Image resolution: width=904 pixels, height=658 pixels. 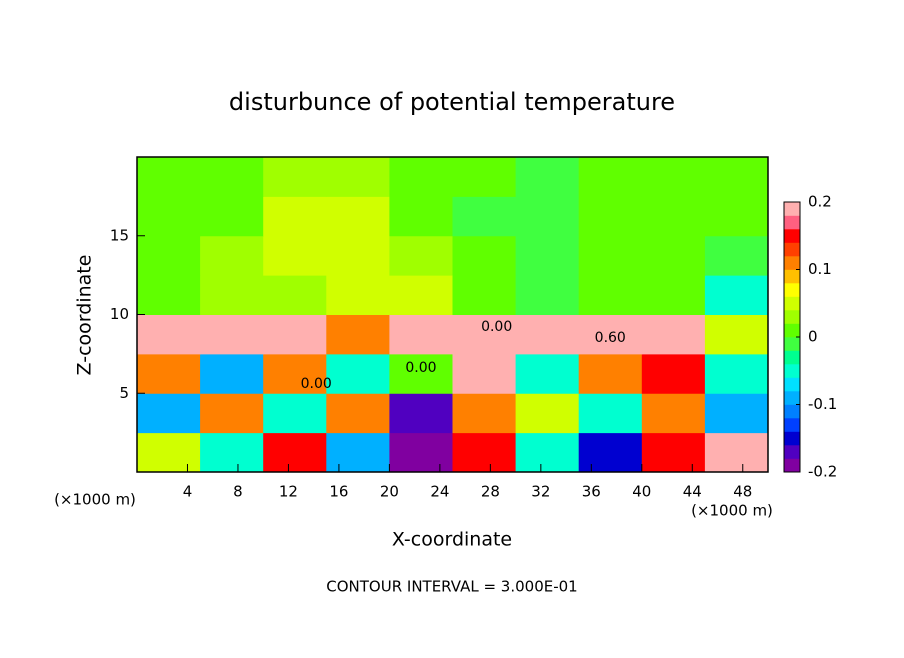 What do you see at coordinates (490, 492) in the screenshot?
I see `x-tick-label: 28` at bounding box center [490, 492].